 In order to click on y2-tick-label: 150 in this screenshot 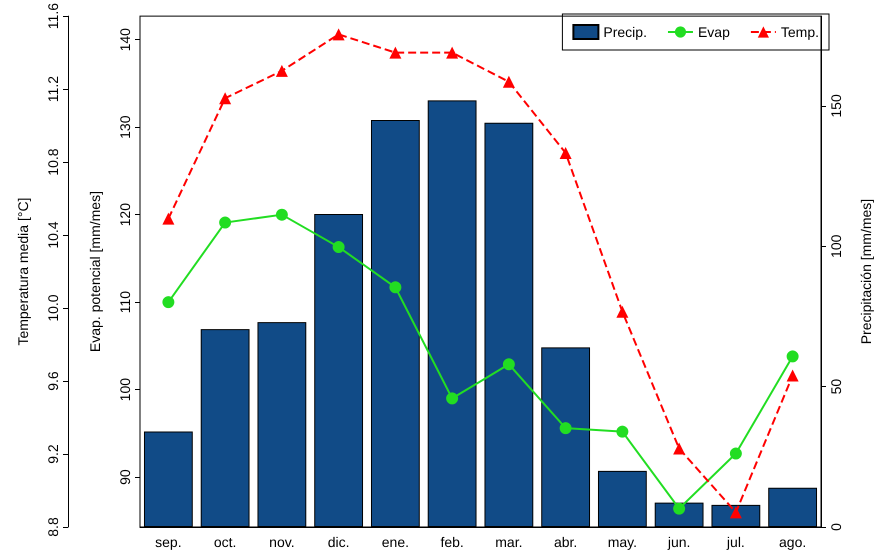, I will do `click(836, 106)`.